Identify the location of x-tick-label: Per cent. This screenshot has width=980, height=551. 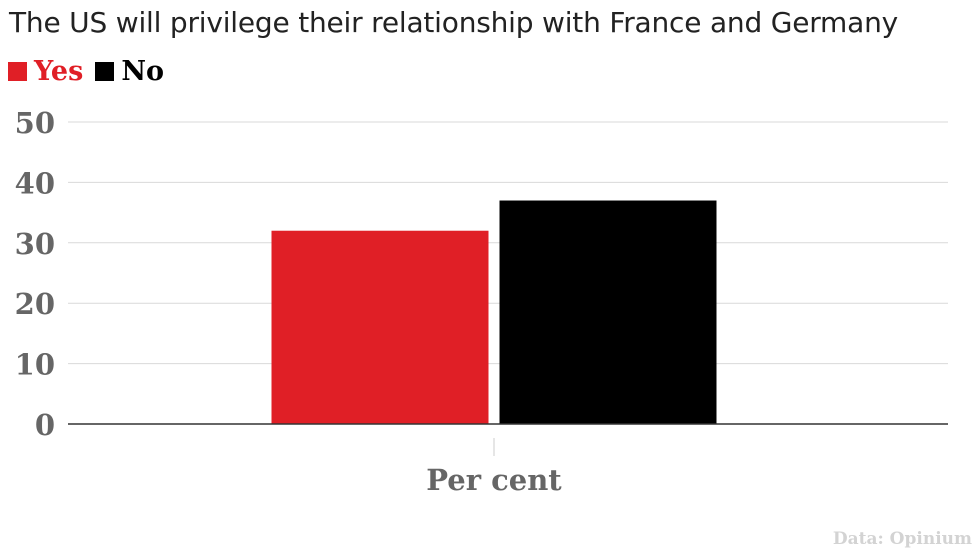
(494, 480).